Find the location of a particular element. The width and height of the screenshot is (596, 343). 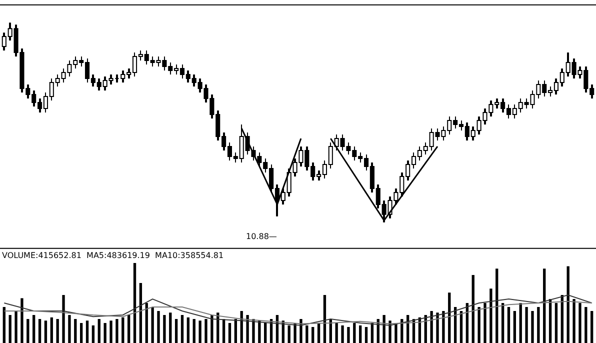

chart-title: VOLUME:415652.81 MA5:483619.19 MA10:358554.81 is located at coordinates (113, 255).